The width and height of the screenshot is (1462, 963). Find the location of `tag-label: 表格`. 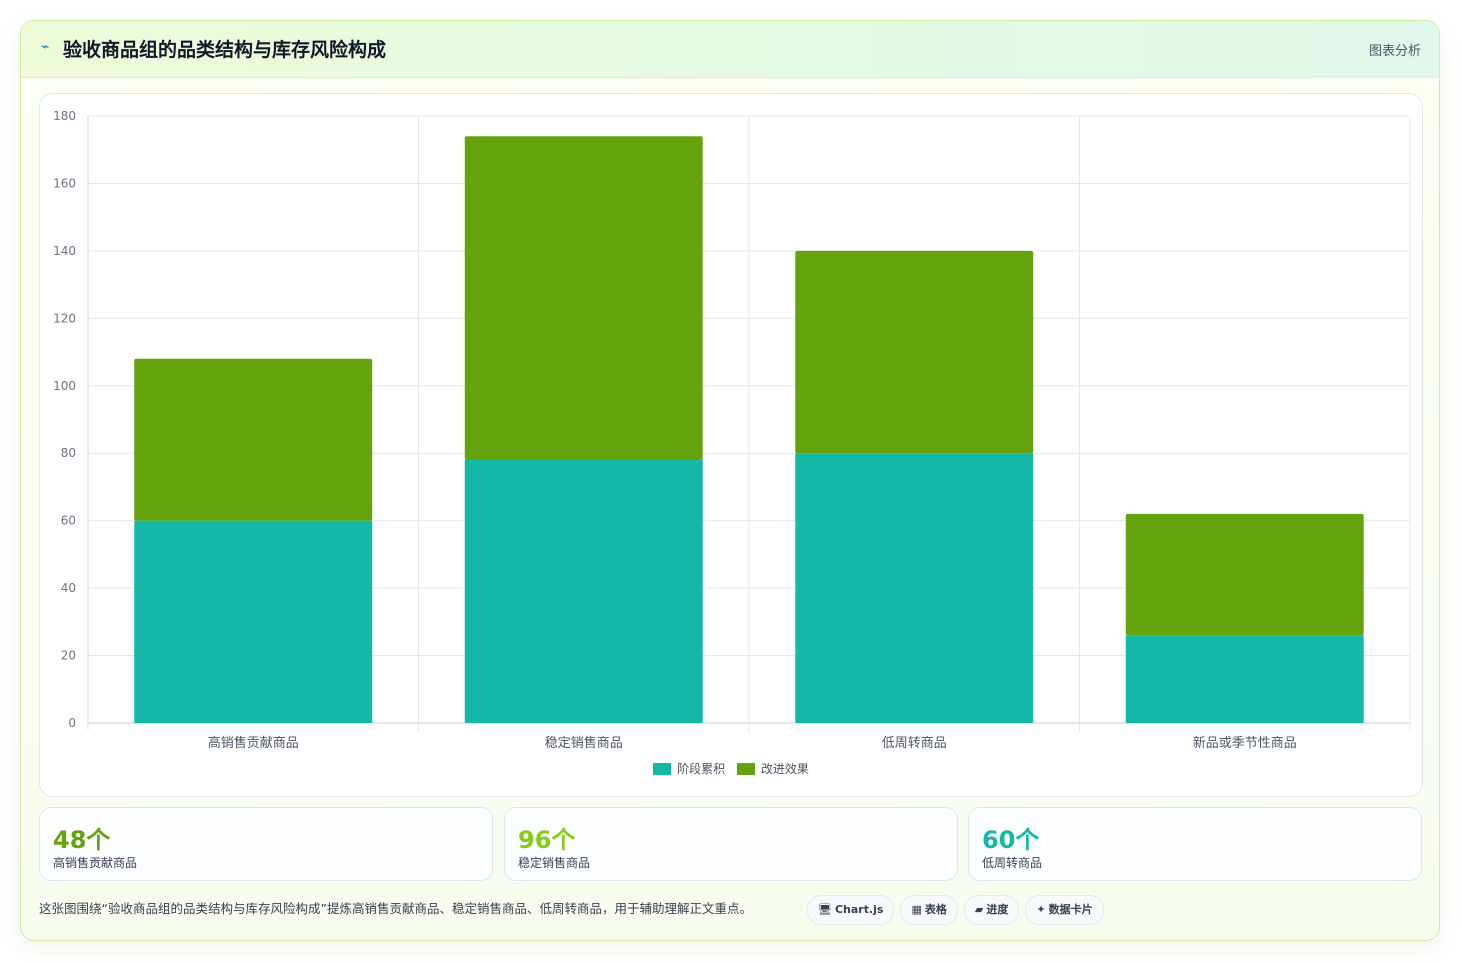

tag-label: 表格 is located at coordinates (935, 909).